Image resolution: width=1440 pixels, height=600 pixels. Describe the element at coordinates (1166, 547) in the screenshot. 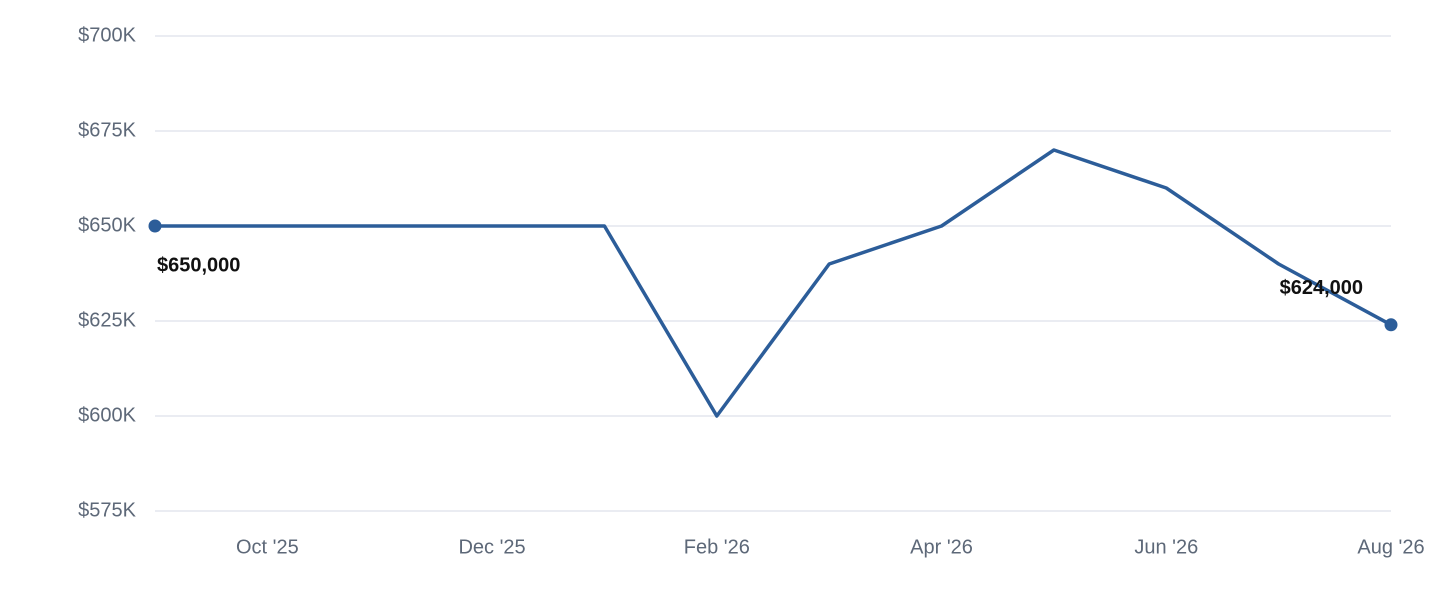

I see `x-tick-label: Jun '26` at that location.